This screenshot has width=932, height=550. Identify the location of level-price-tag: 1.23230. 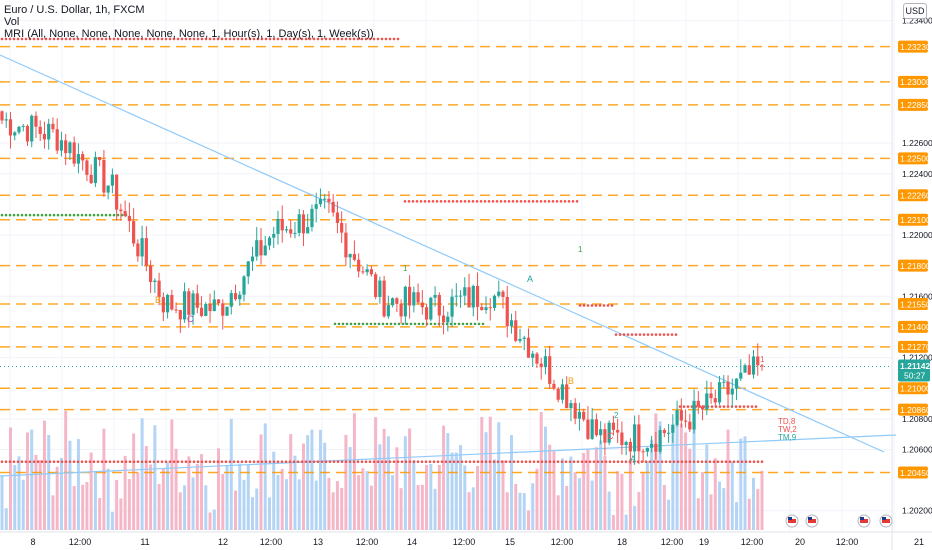
(914, 46).